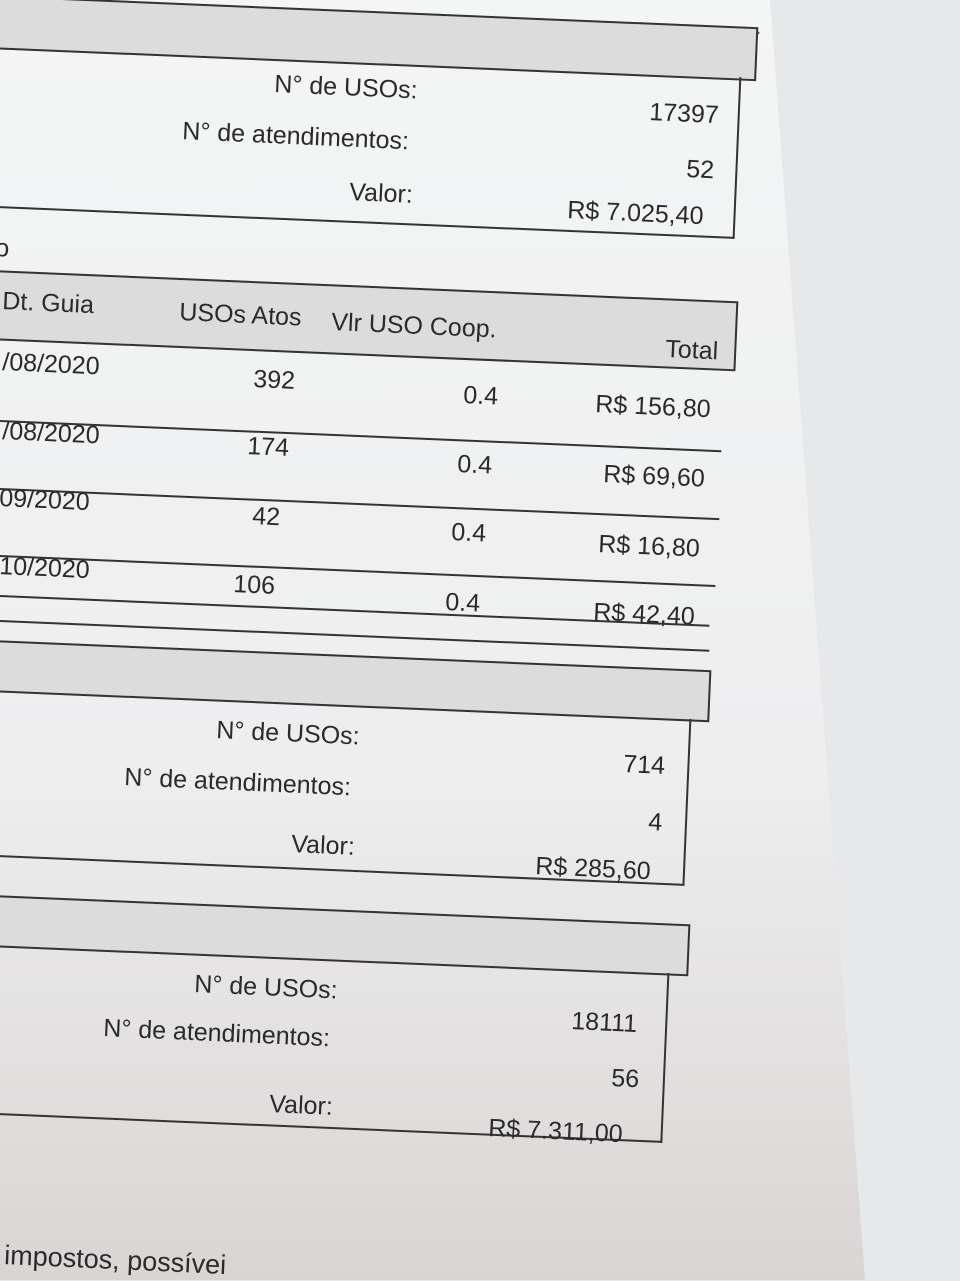  What do you see at coordinates (593, 869) in the screenshot?
I see `valor-value: R$ 285,60` at bounding box center [593, 869].